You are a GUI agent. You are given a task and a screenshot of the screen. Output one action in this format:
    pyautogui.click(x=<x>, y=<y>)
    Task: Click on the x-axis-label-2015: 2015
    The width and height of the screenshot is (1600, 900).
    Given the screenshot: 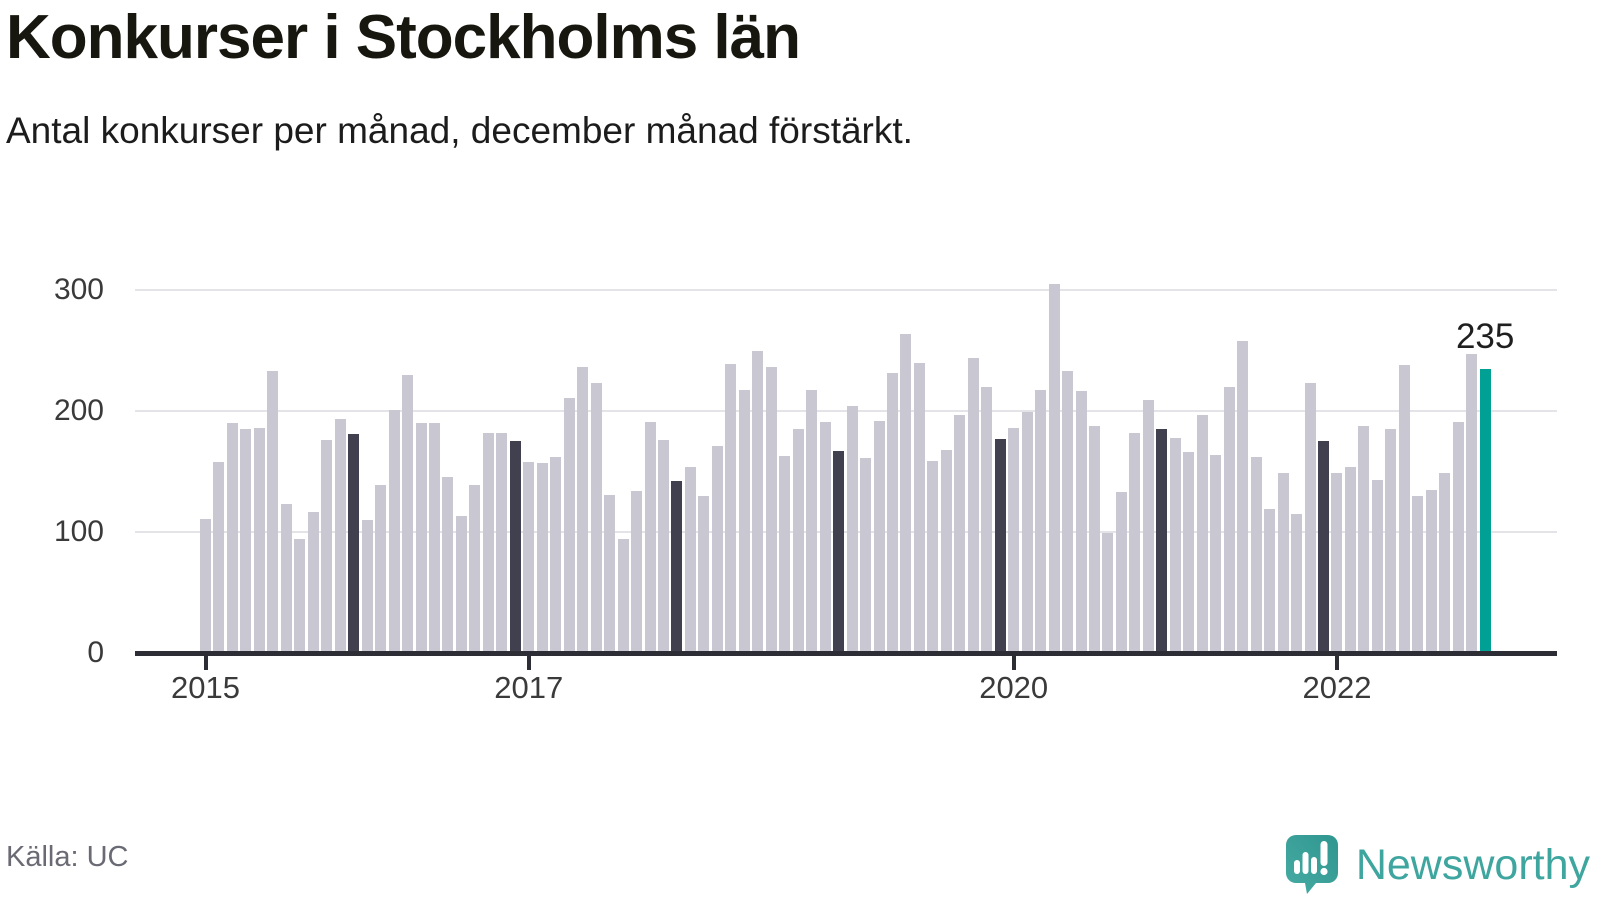 What is the action you would take?
    pyautogui.click(x=205, y=687)
    